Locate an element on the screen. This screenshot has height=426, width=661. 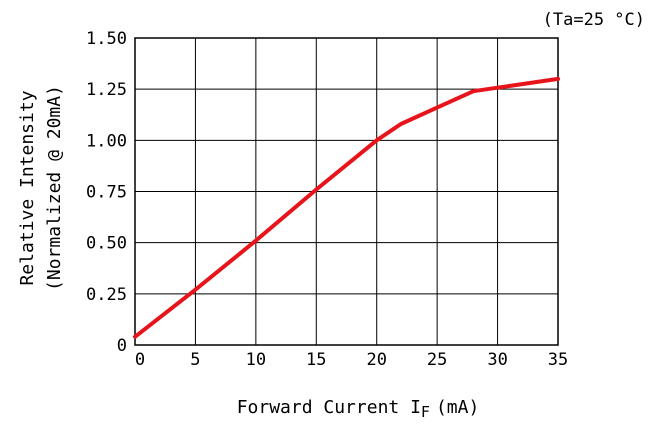
x-tick-label: 25 is located at coordinates (437, 360).